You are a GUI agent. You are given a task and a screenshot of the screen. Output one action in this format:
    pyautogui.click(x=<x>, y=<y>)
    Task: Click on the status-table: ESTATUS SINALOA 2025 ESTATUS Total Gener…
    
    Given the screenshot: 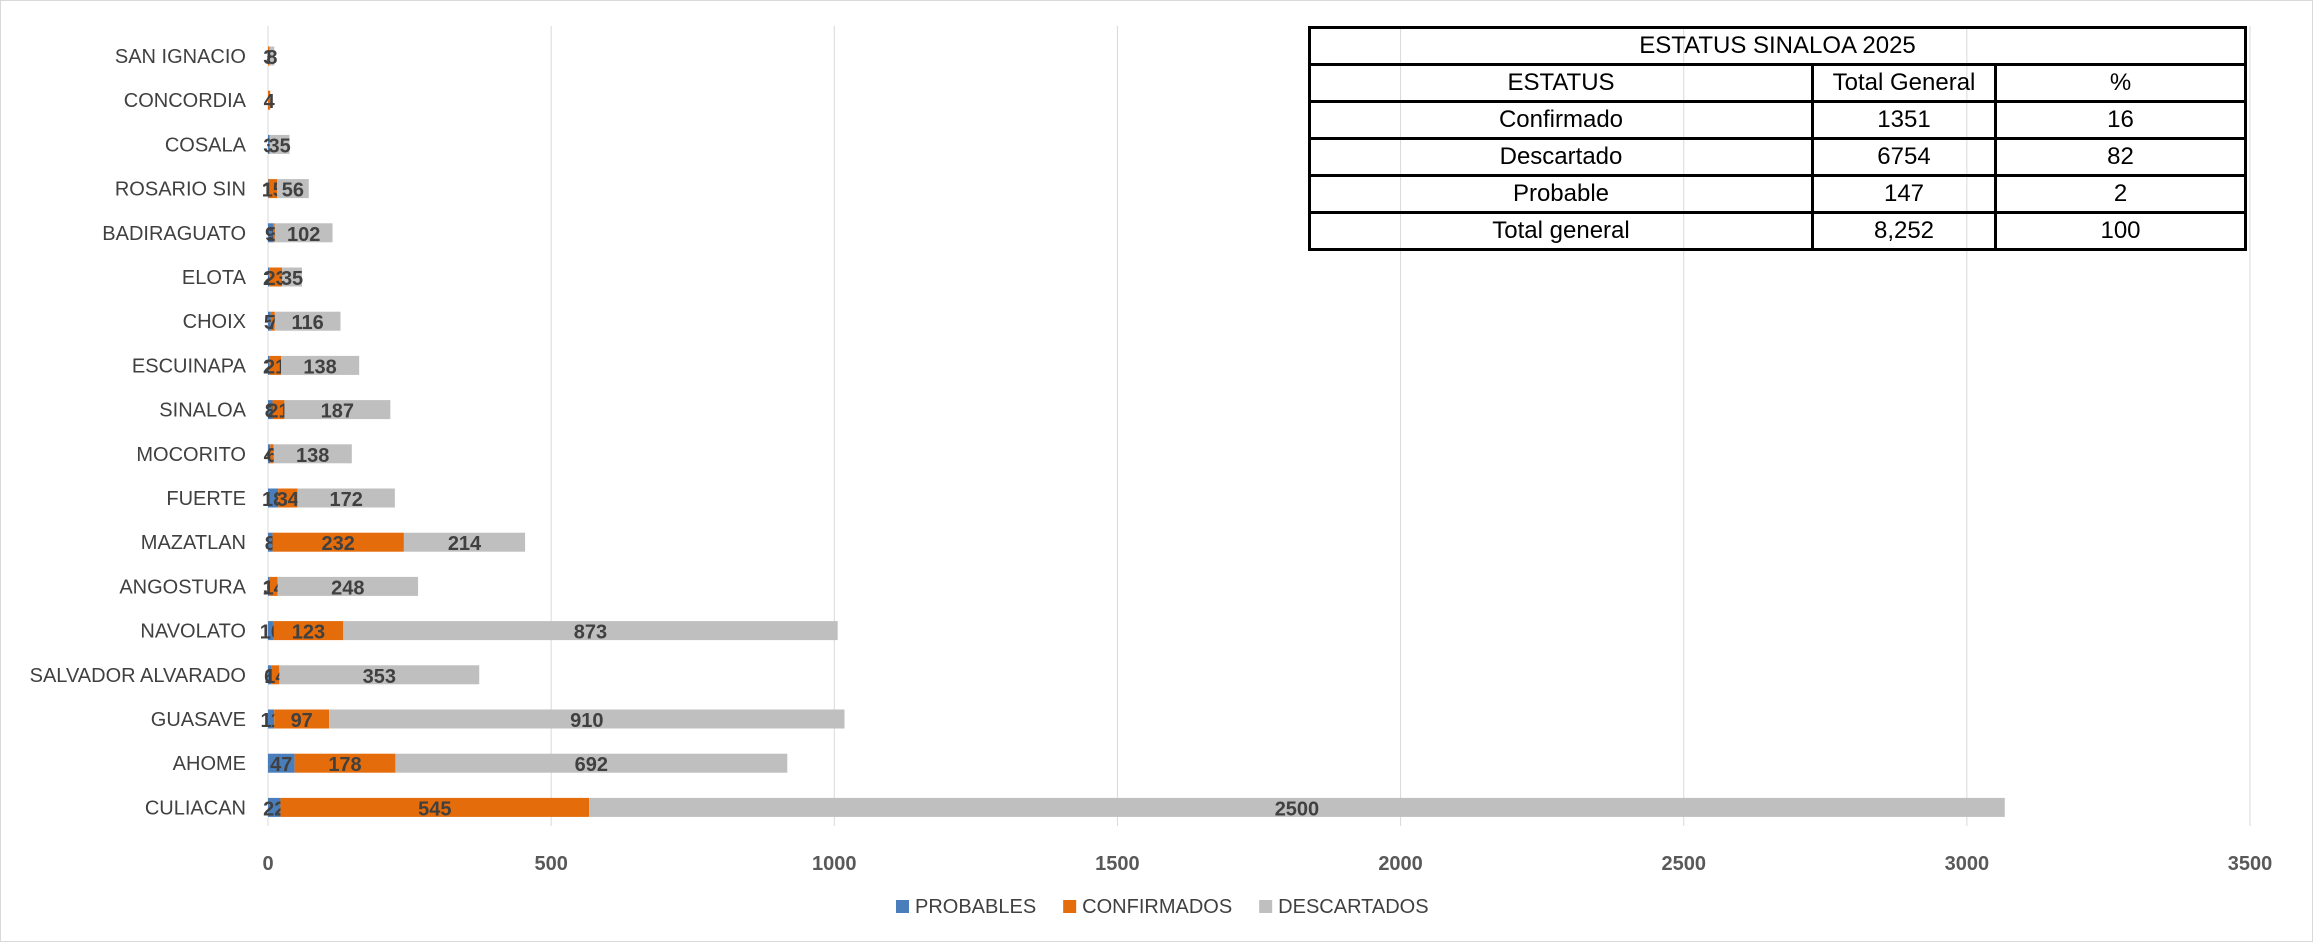 What is the action you would take?
    pyautogui.click(x=1777, y=138)
    